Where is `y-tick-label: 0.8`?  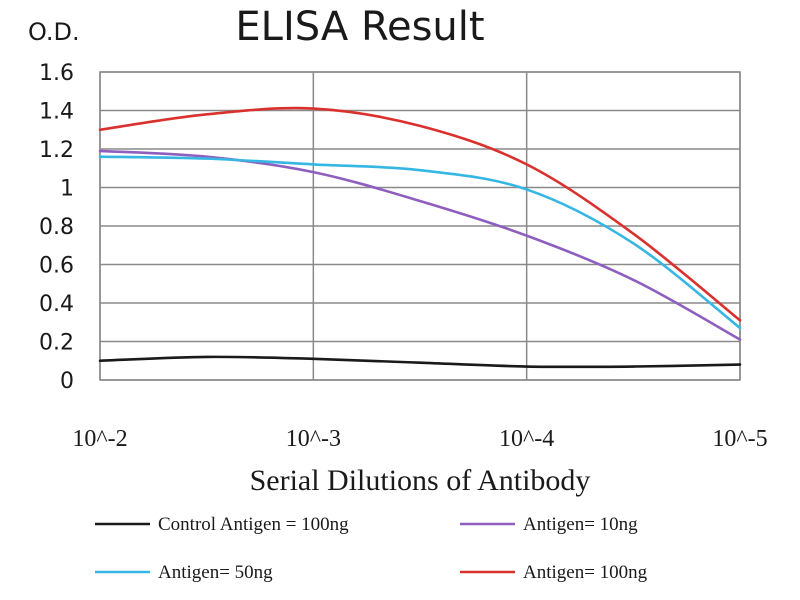
y-tick-label: 0.8 is located at coordinates (56, 227).